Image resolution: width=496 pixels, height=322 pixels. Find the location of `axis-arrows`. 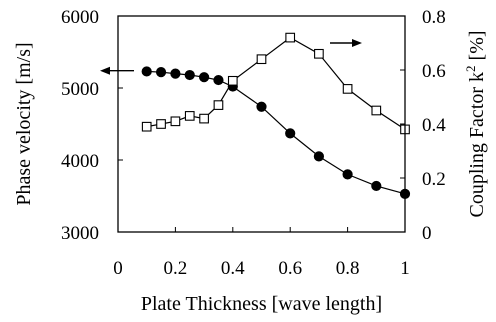

axis-arrows is located at coordinates (231, 57).